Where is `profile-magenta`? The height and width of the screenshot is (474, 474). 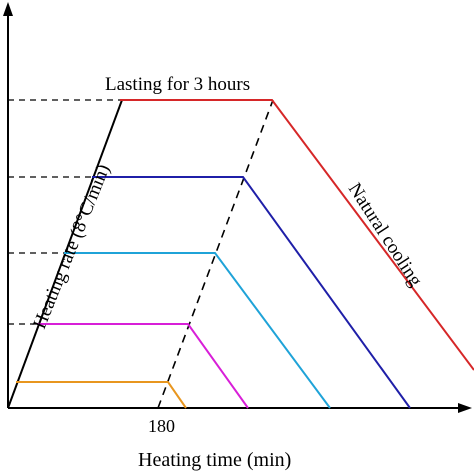
profile-magenta is located at coordinates (143, 366).